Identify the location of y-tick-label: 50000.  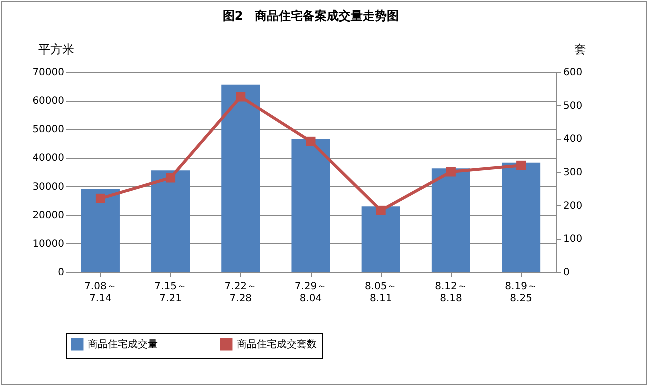
(48, 130).